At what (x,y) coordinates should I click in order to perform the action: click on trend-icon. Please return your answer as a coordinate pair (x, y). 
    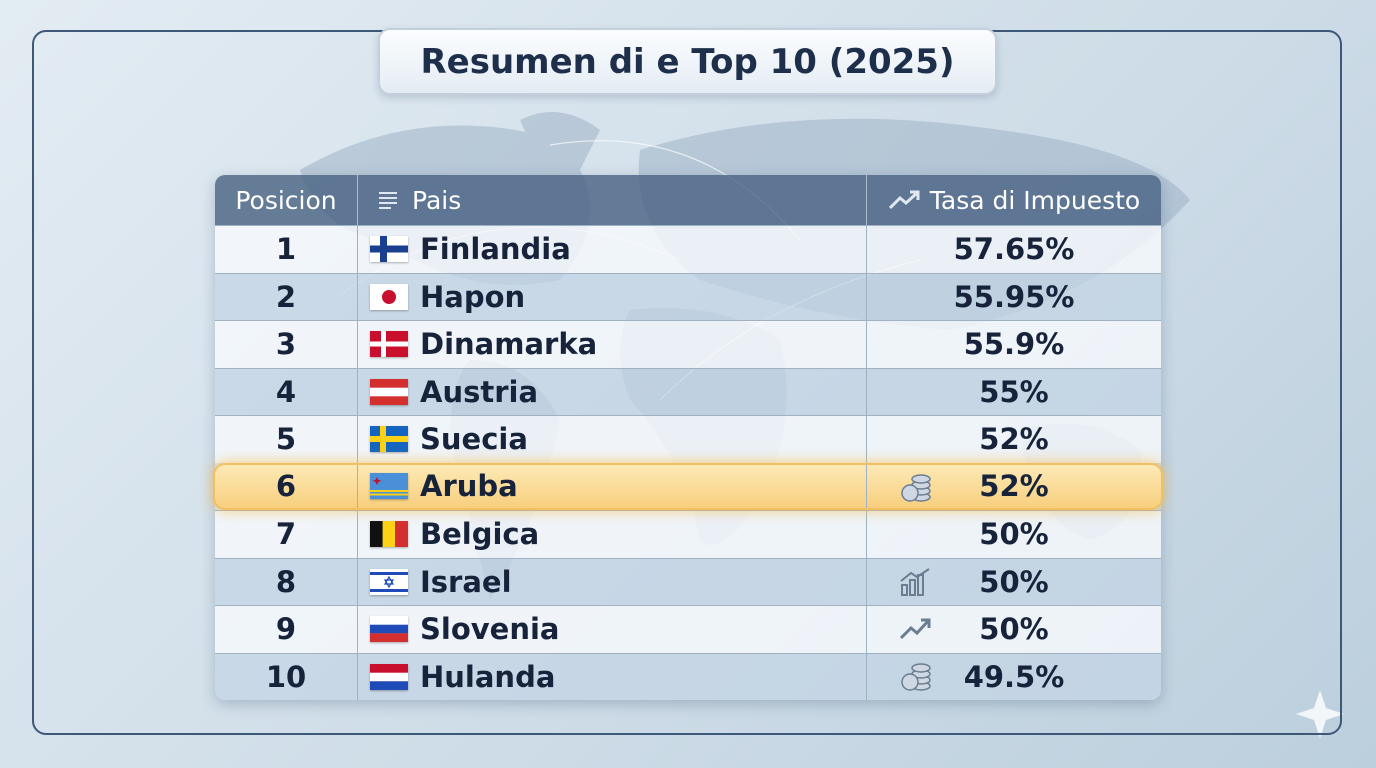
    Looking at the image, I should click on (904, 200).